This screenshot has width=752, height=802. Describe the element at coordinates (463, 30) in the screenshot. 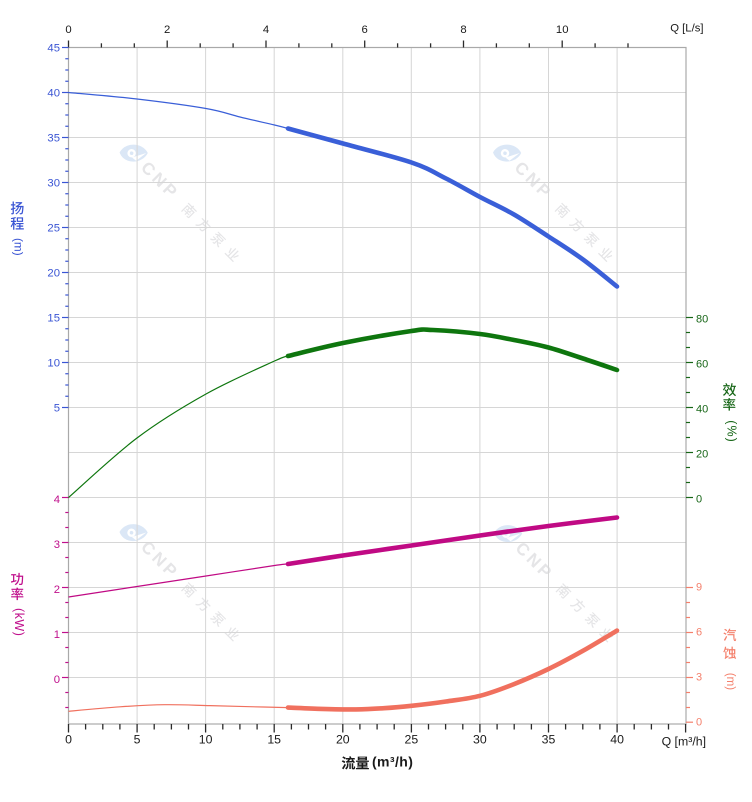

I see `svg-text: 8` at that location.